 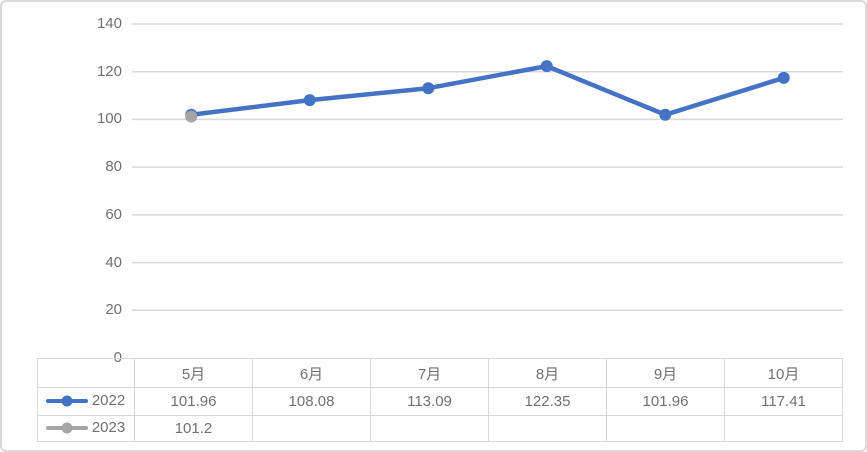 I want to click on value-cell: 122.35, so click(x=547, y=401).